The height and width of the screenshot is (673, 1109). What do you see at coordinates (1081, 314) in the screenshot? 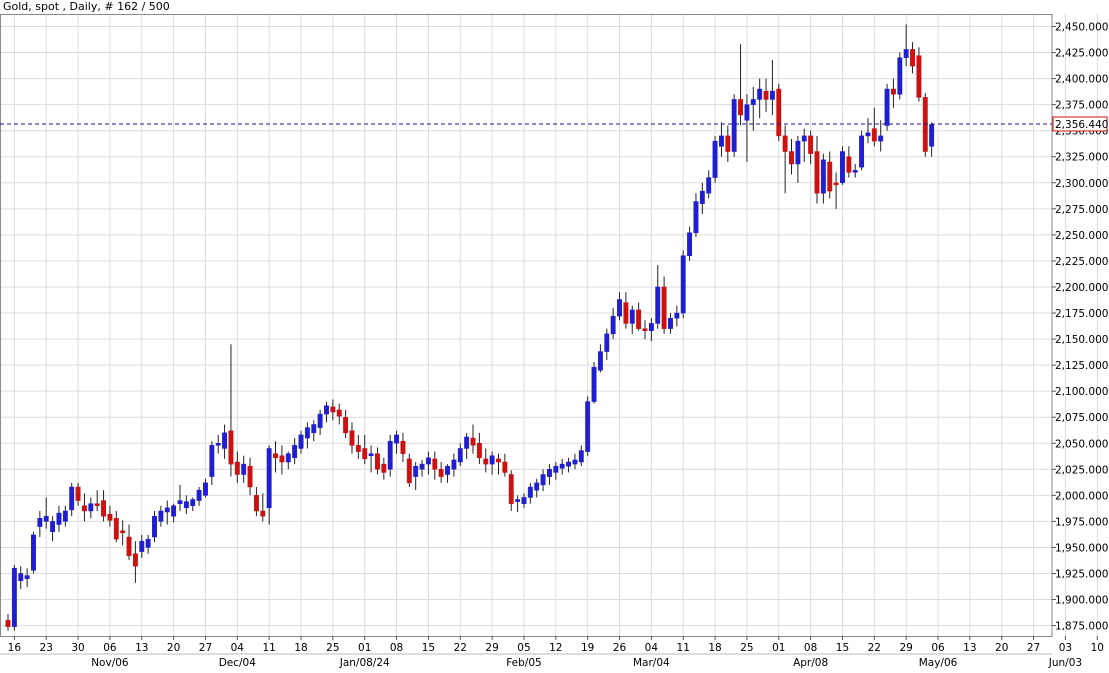
I see `y-tick-label: 2,175.000` at bounding box center [1081, 314].